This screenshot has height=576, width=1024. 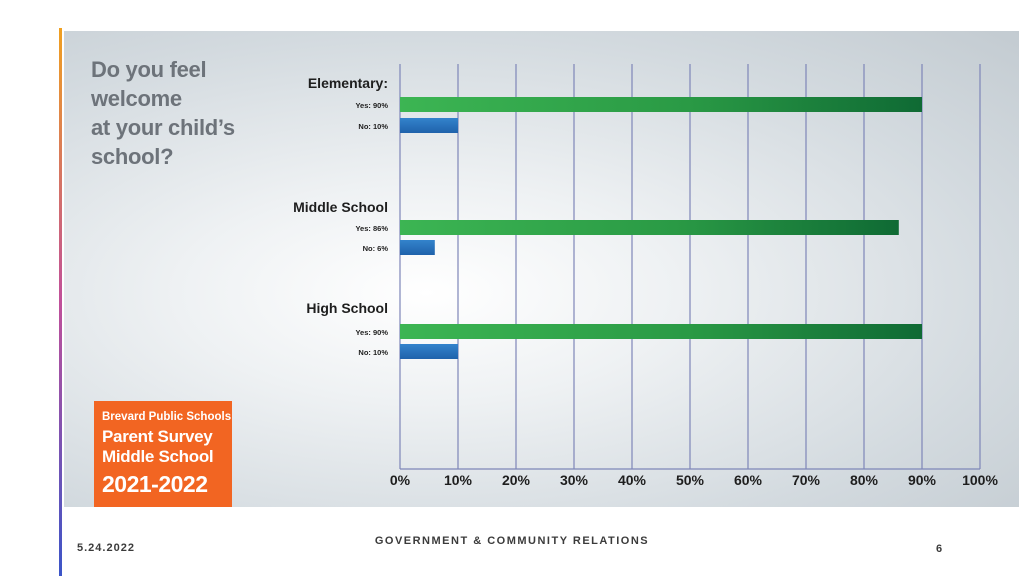 I want to click on x-tick-label: 100%, so click(x=980, y=480).